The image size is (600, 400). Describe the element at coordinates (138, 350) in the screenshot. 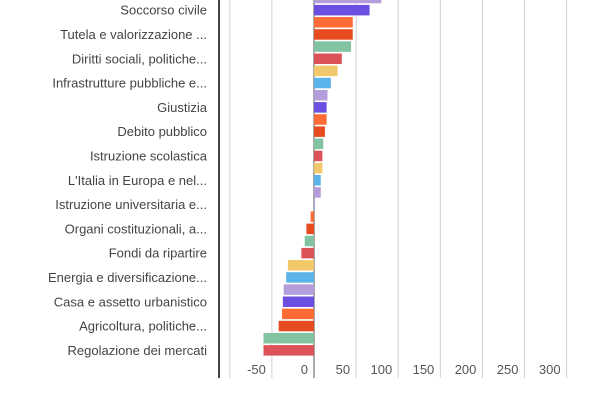

I see `category-label: Regolazione dei mercati` at that location.